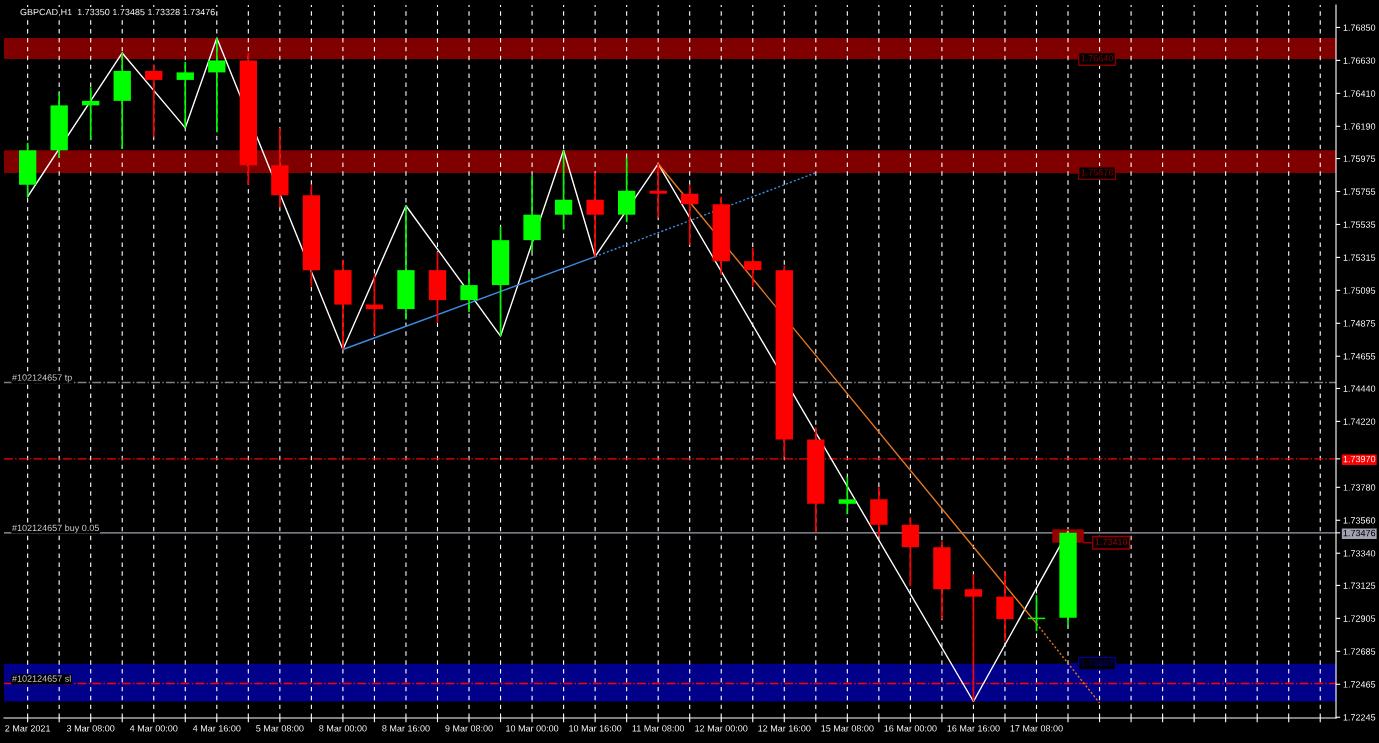 This screenshot has width=1379, height=743. Describe the element at coordinates (55, 528) in the screenshot. I see `ref-line-label: #102124657 buy 0.05` at that location.